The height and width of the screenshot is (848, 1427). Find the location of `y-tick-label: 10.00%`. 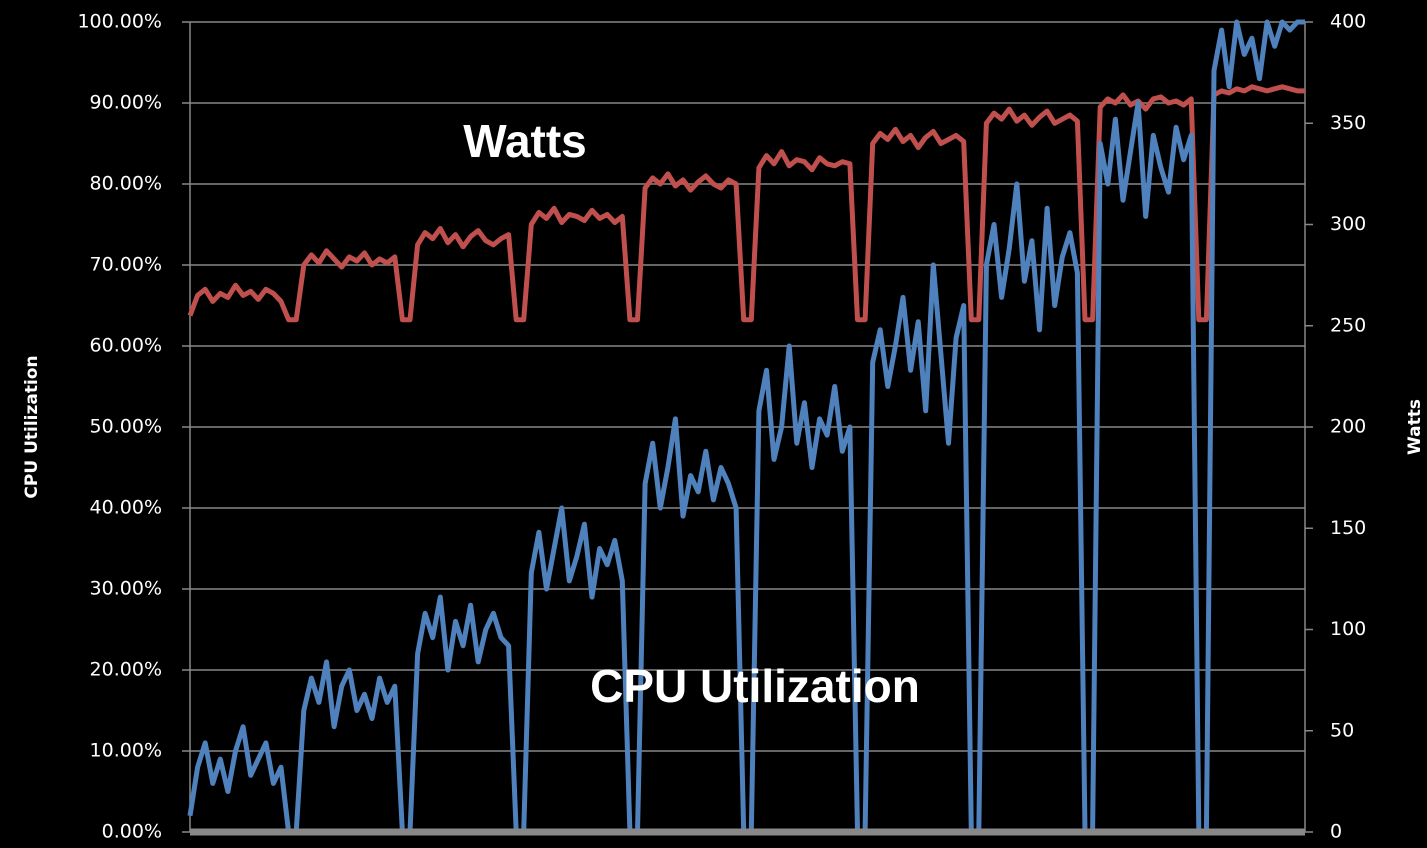

y-tick-label: 10.00% is located at coordinates (126, 751).